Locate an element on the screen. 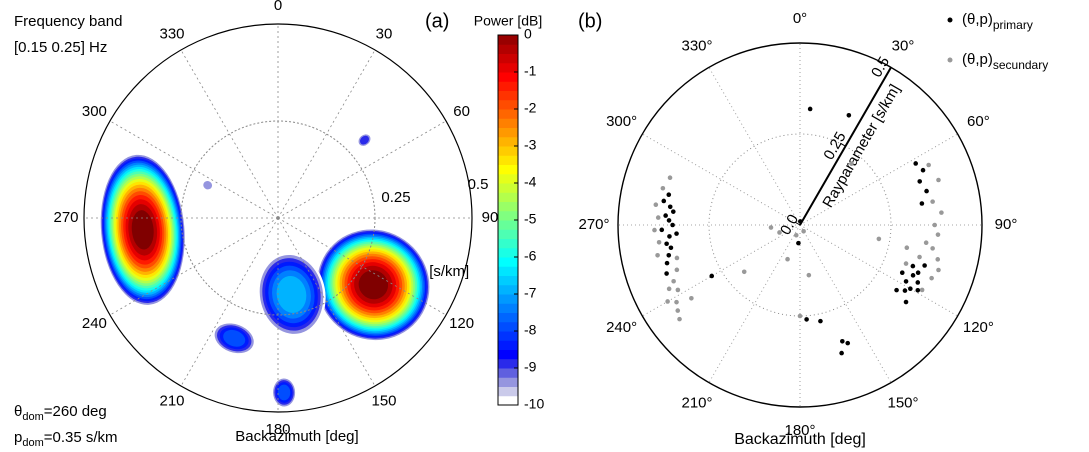 This screenshot has height=452, width=1089. theta-tick-label: 240° is located at coordinates (621, 327).